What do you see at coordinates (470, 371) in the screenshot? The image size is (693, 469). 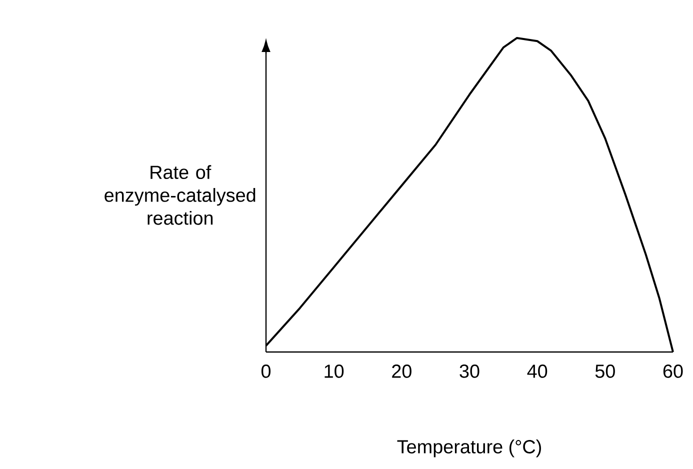 I see `x-tick-label: 30` at bounding box center [470, 371].